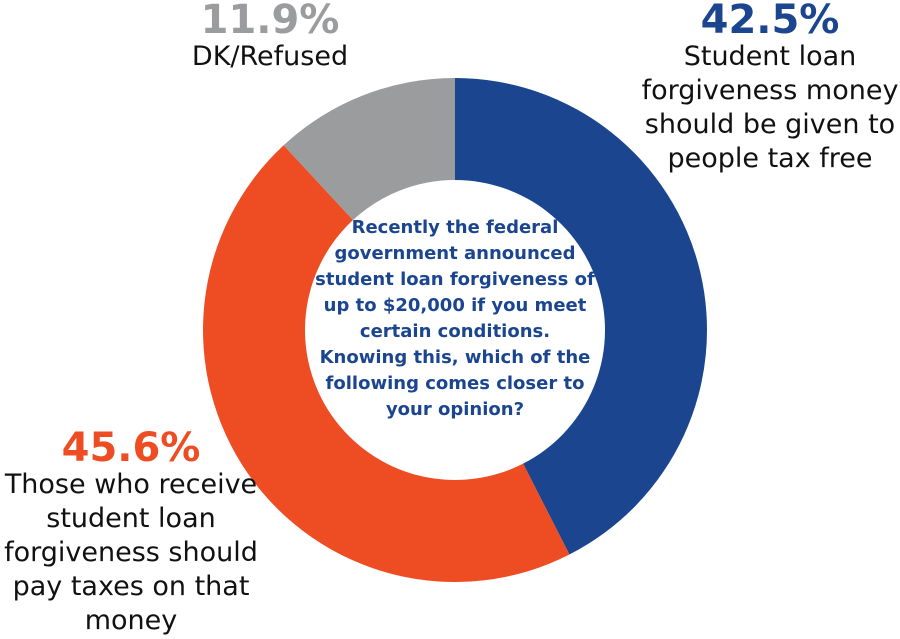  What do you see at coordinates (131, 448) in the screenshot?
I see `slice-value-label: 45.6%` at bounding box center [131, 448].